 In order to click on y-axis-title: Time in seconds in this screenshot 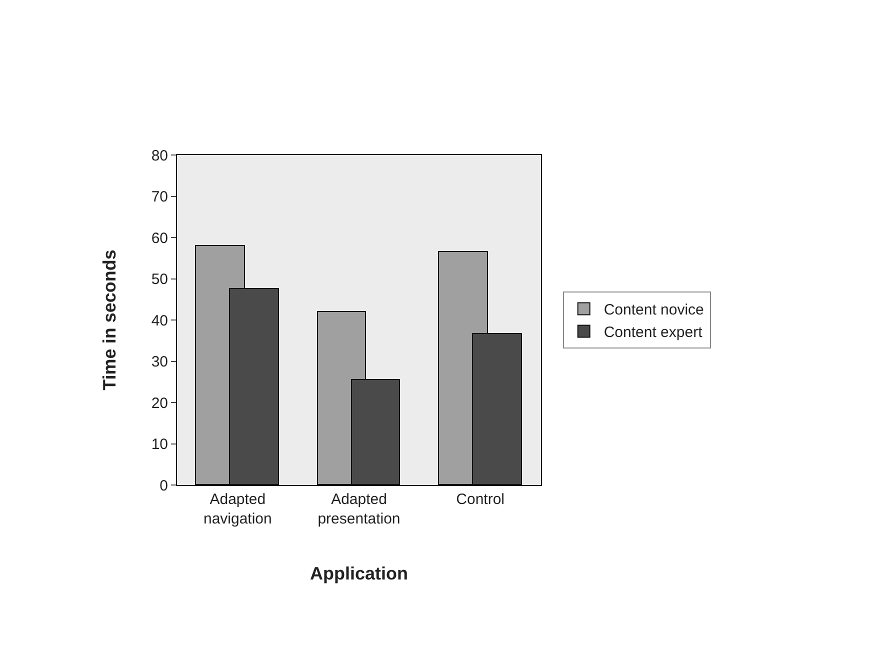, I will do `click(110, 320)`.